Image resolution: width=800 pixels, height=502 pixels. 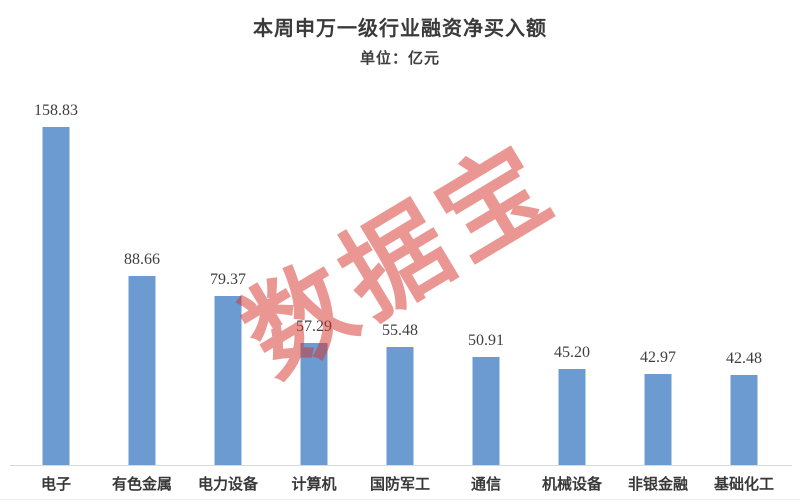 What do you see at coordinates (400, 29) in the screenshot?
I see `chart-title: 本周申万一级行业融资净买入额` at bounding box center [400, 29].